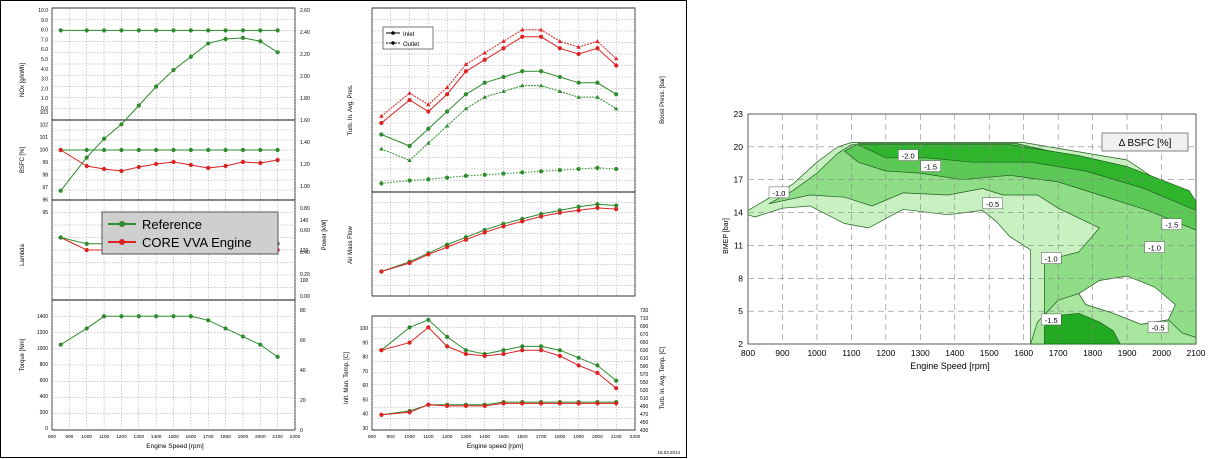 The height and width of the screenshot is (459, 1213). What do you see at coordinates (644, 383) in the screenshot?
I see `turb-temp-tick: 550` at bounding box center [644, 383].